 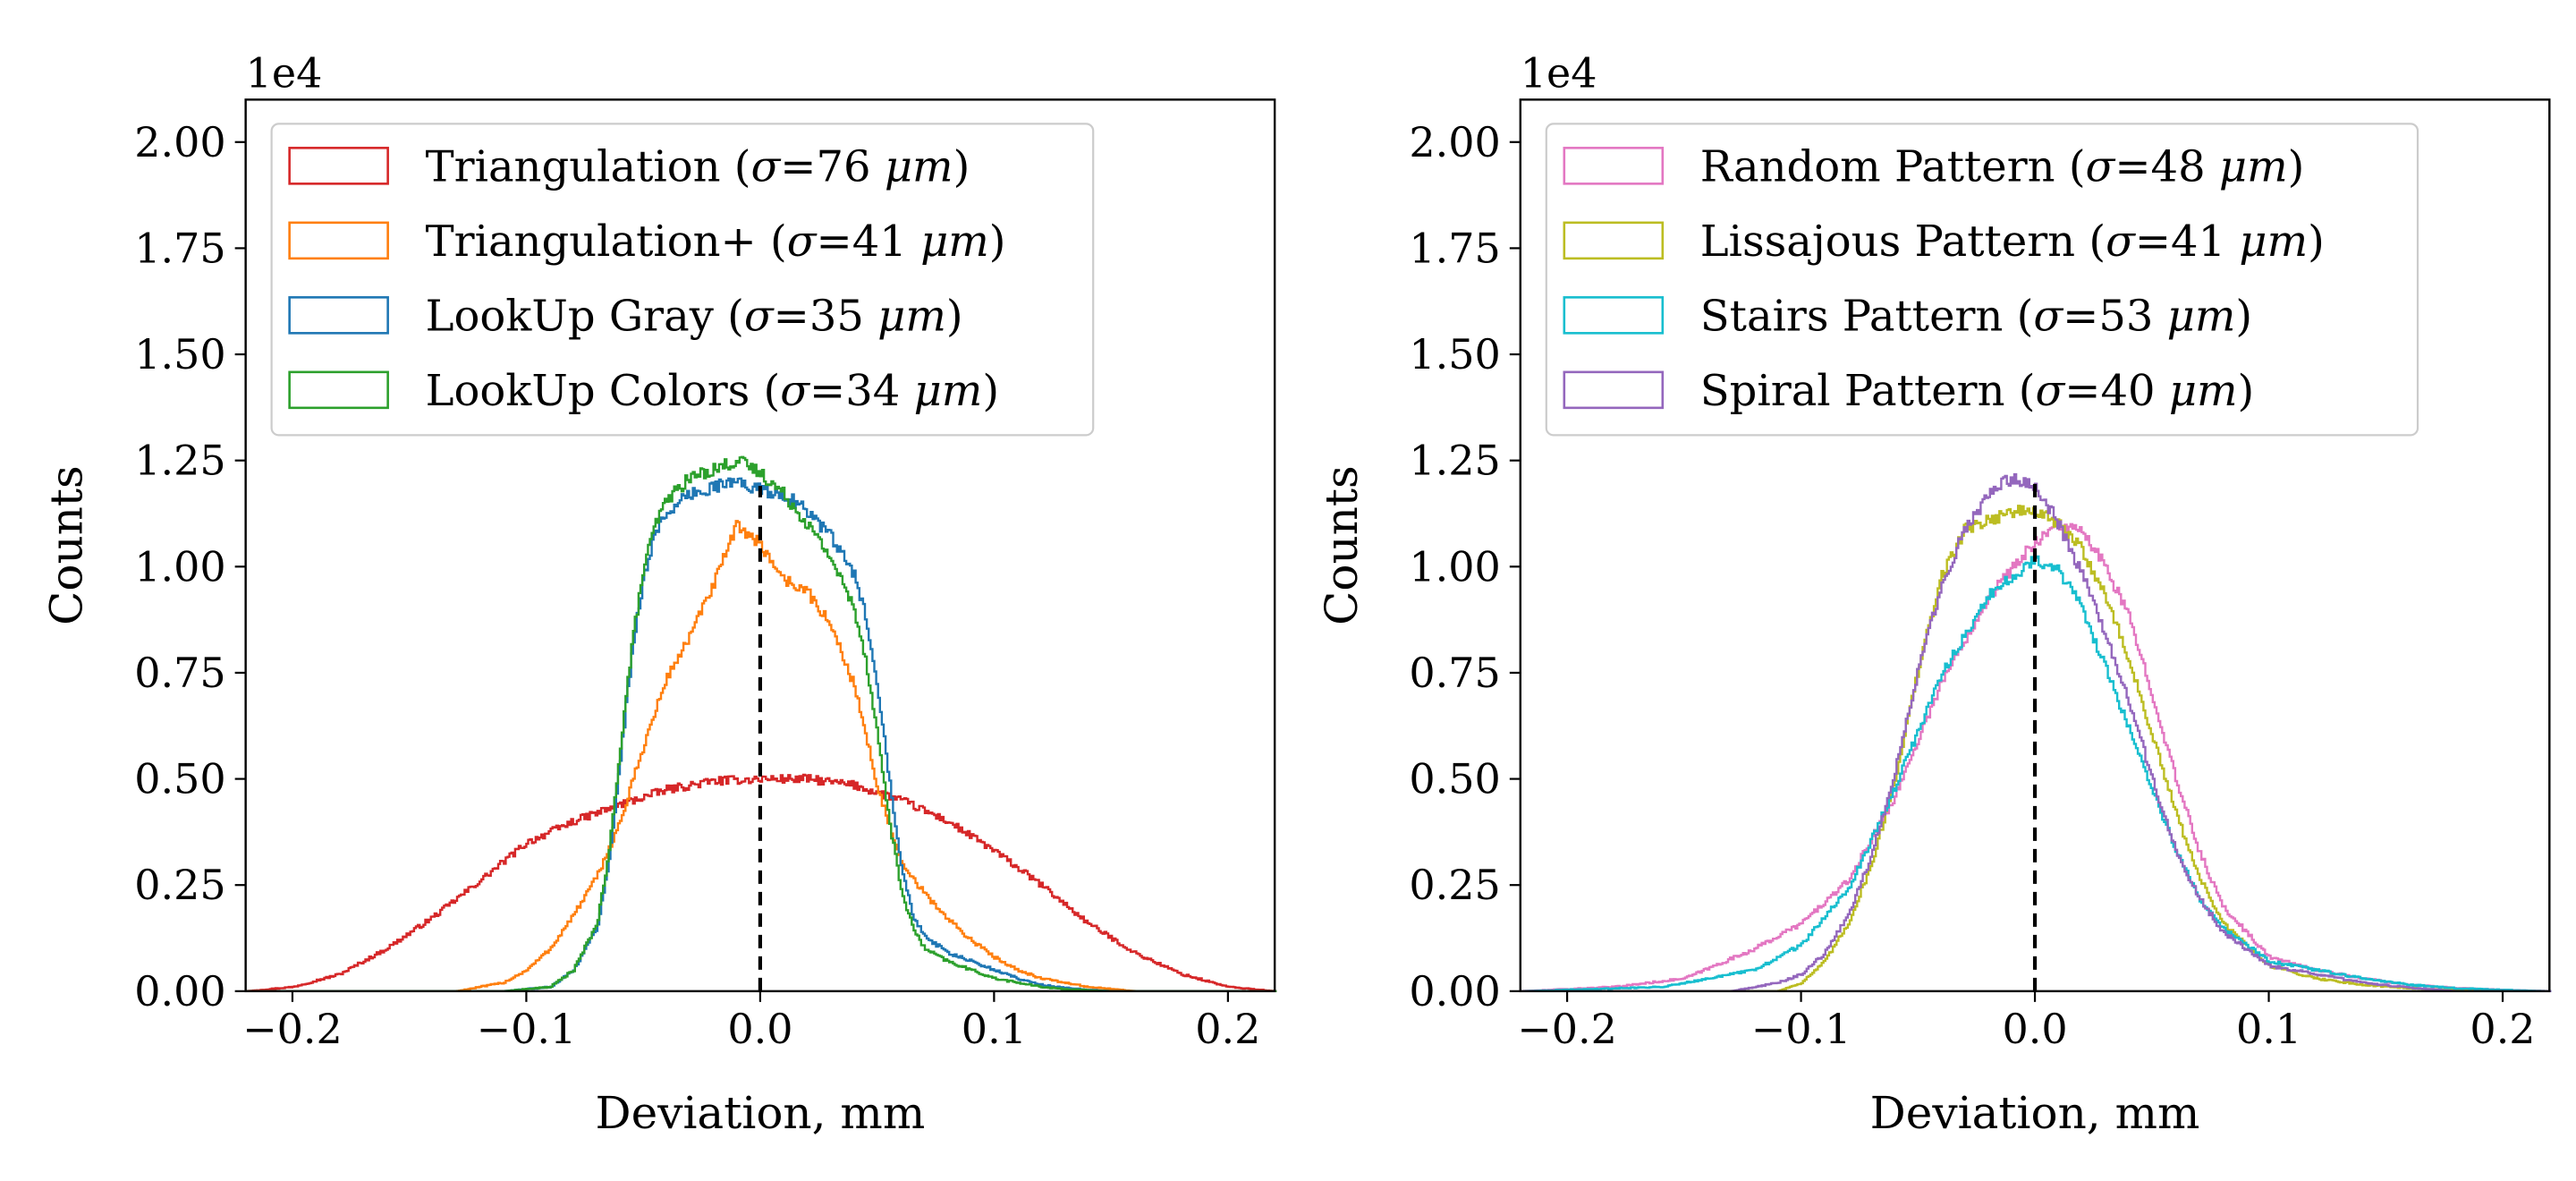 I want to click on legend-item: Random Pattern (σ=48 μm), so click(x=1934, y=166).